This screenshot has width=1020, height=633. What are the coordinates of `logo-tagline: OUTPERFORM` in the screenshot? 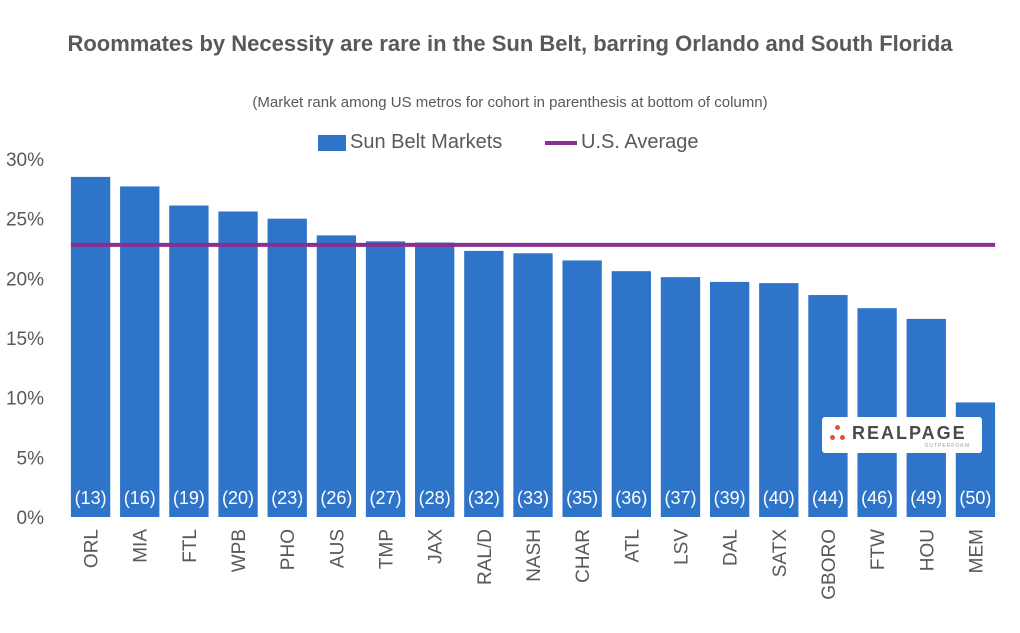 It's located at (947, 446).